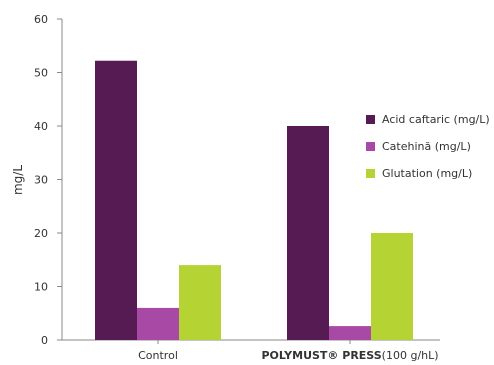 The height and width of the screenshot is (365, 494). I want to click on x-tick-label-bold: POLYMUST® PRESS, so click(321, 355).